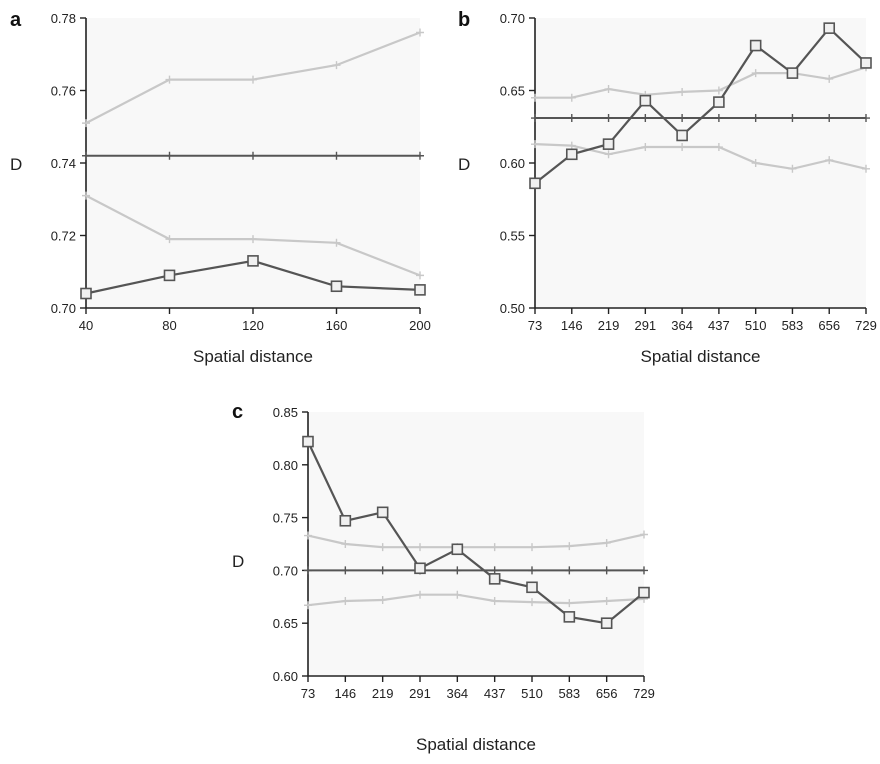 The height and width of the screenshot is (764, 880). What do you see at coordinates (285, 465) in the screenshot?
I see `y-tick-label: 0.80` at bounding box center [285, 465].